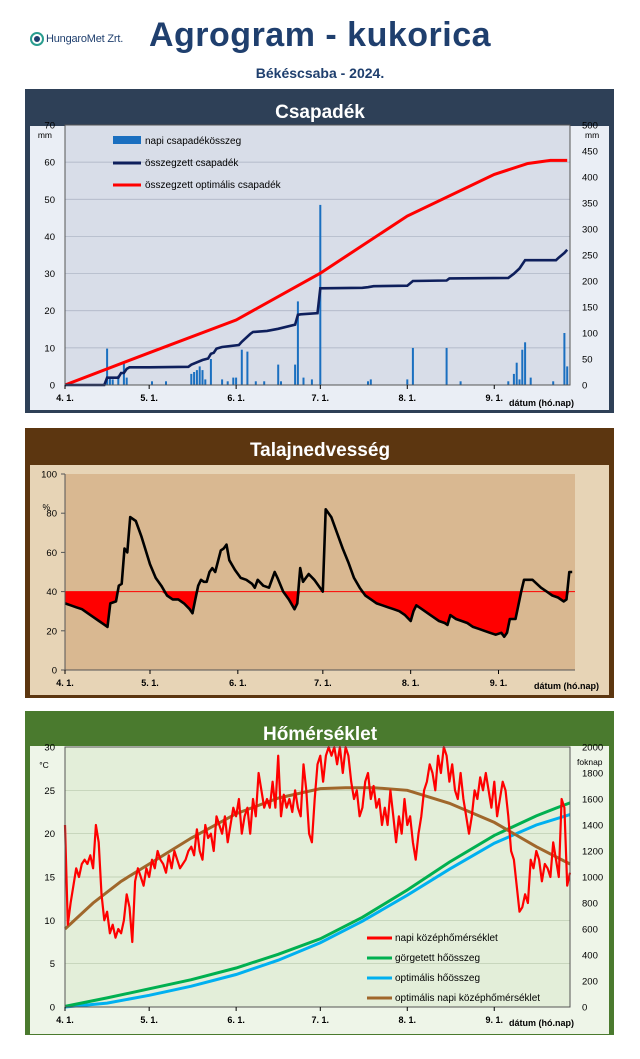 This screenshot has width=640, height=1059. Describe the element at coordinates (541, 403) in the screenshot. I see `precip-xlabel: dátum (hó.nap)` at that location.